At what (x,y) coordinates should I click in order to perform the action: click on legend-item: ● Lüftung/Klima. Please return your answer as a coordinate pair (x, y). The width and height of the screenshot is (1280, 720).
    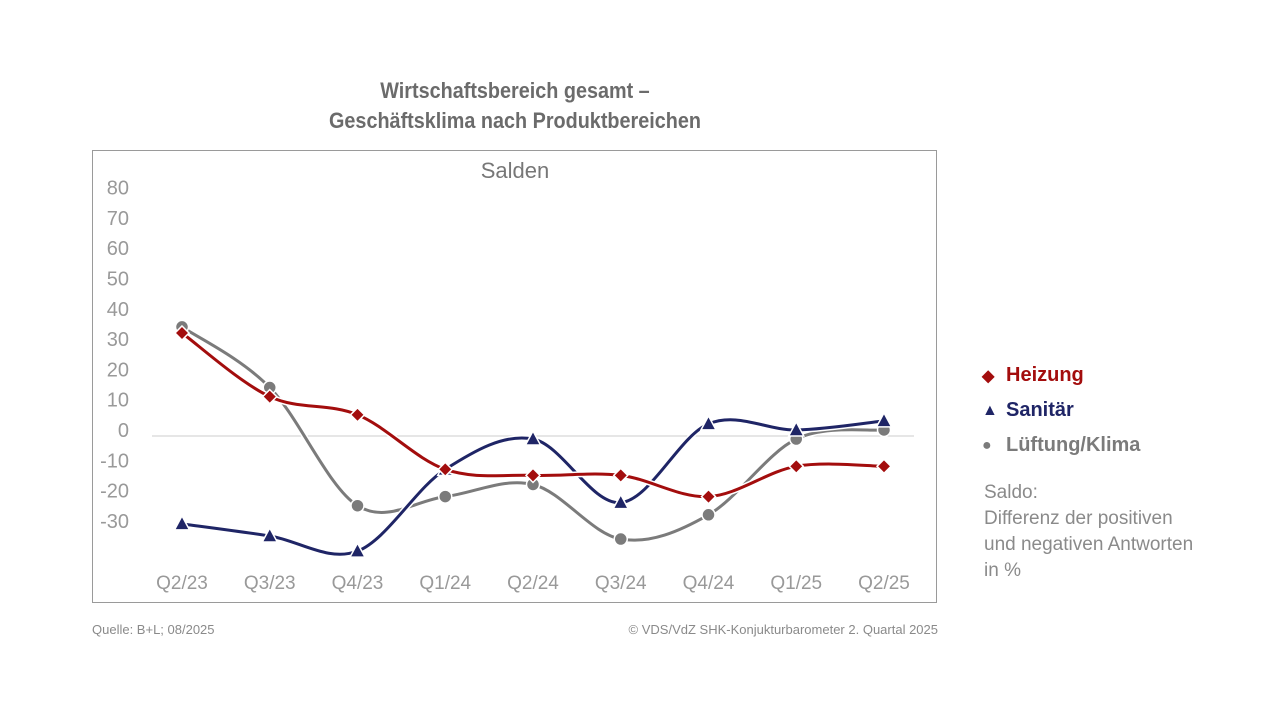
    Looking at the image, I should click on (1061, 445).